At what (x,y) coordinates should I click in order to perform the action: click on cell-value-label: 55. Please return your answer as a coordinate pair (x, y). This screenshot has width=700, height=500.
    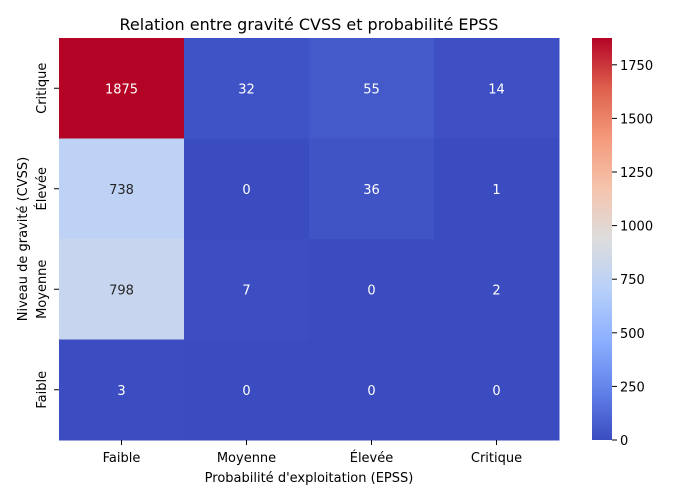
    Looking at the image, I should click on (371, 89).